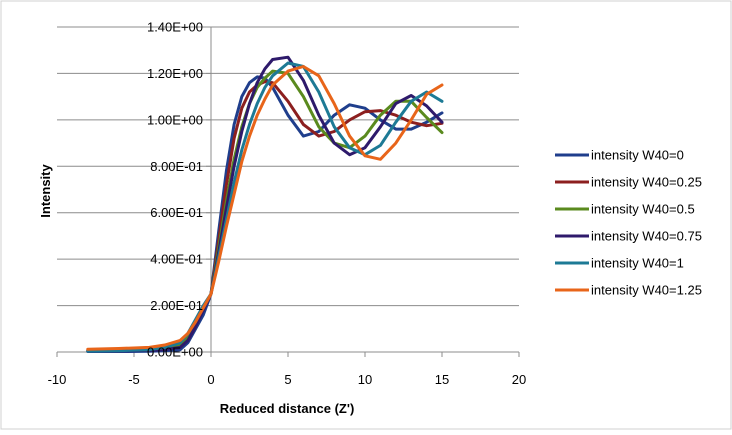  Describe the element at coordinates (57, 379) in the screenshot. I see `x-tick-label: -10` at that location.